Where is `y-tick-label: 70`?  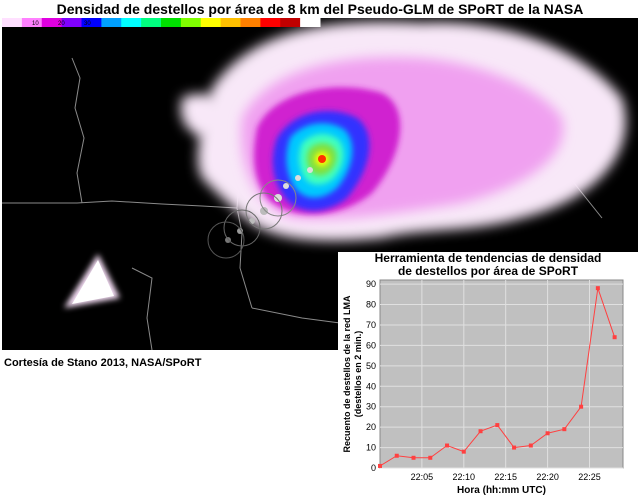 y-tick-label: 70 is located at coordinates (371, 325).